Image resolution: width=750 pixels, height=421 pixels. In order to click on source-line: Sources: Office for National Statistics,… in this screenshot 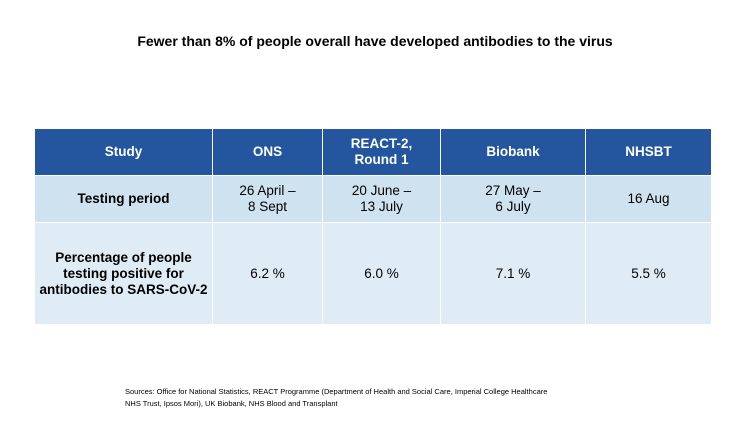, I will do `click(336, 391)`.